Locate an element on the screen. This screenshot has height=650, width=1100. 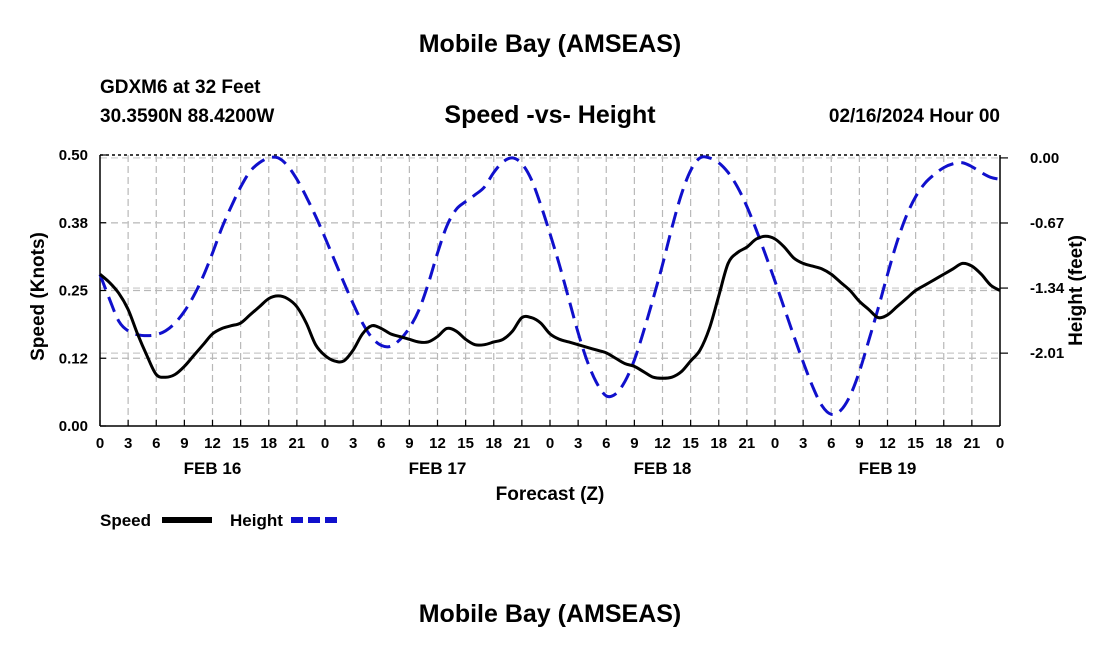
station-coordinates: 30.3590N 88.4200W is located at coordinates (187, 116).